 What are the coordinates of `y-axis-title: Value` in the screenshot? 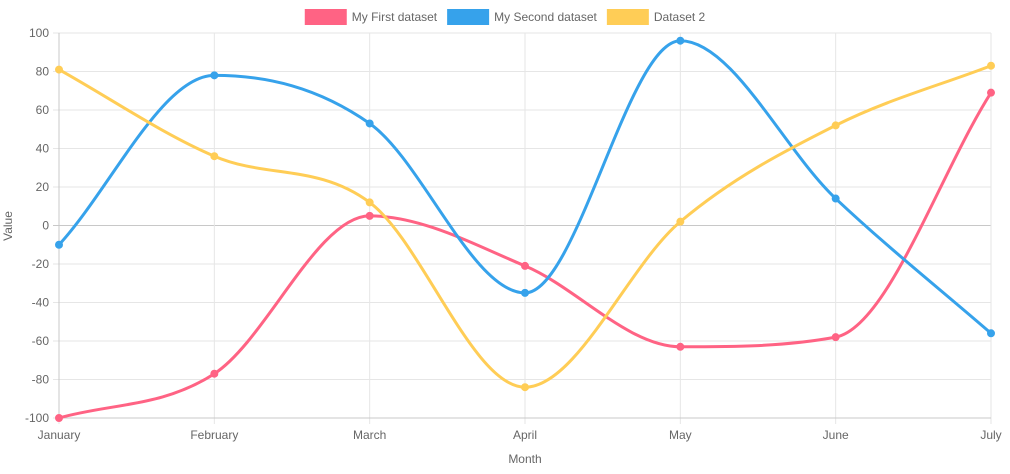 It's located at (8, 226).